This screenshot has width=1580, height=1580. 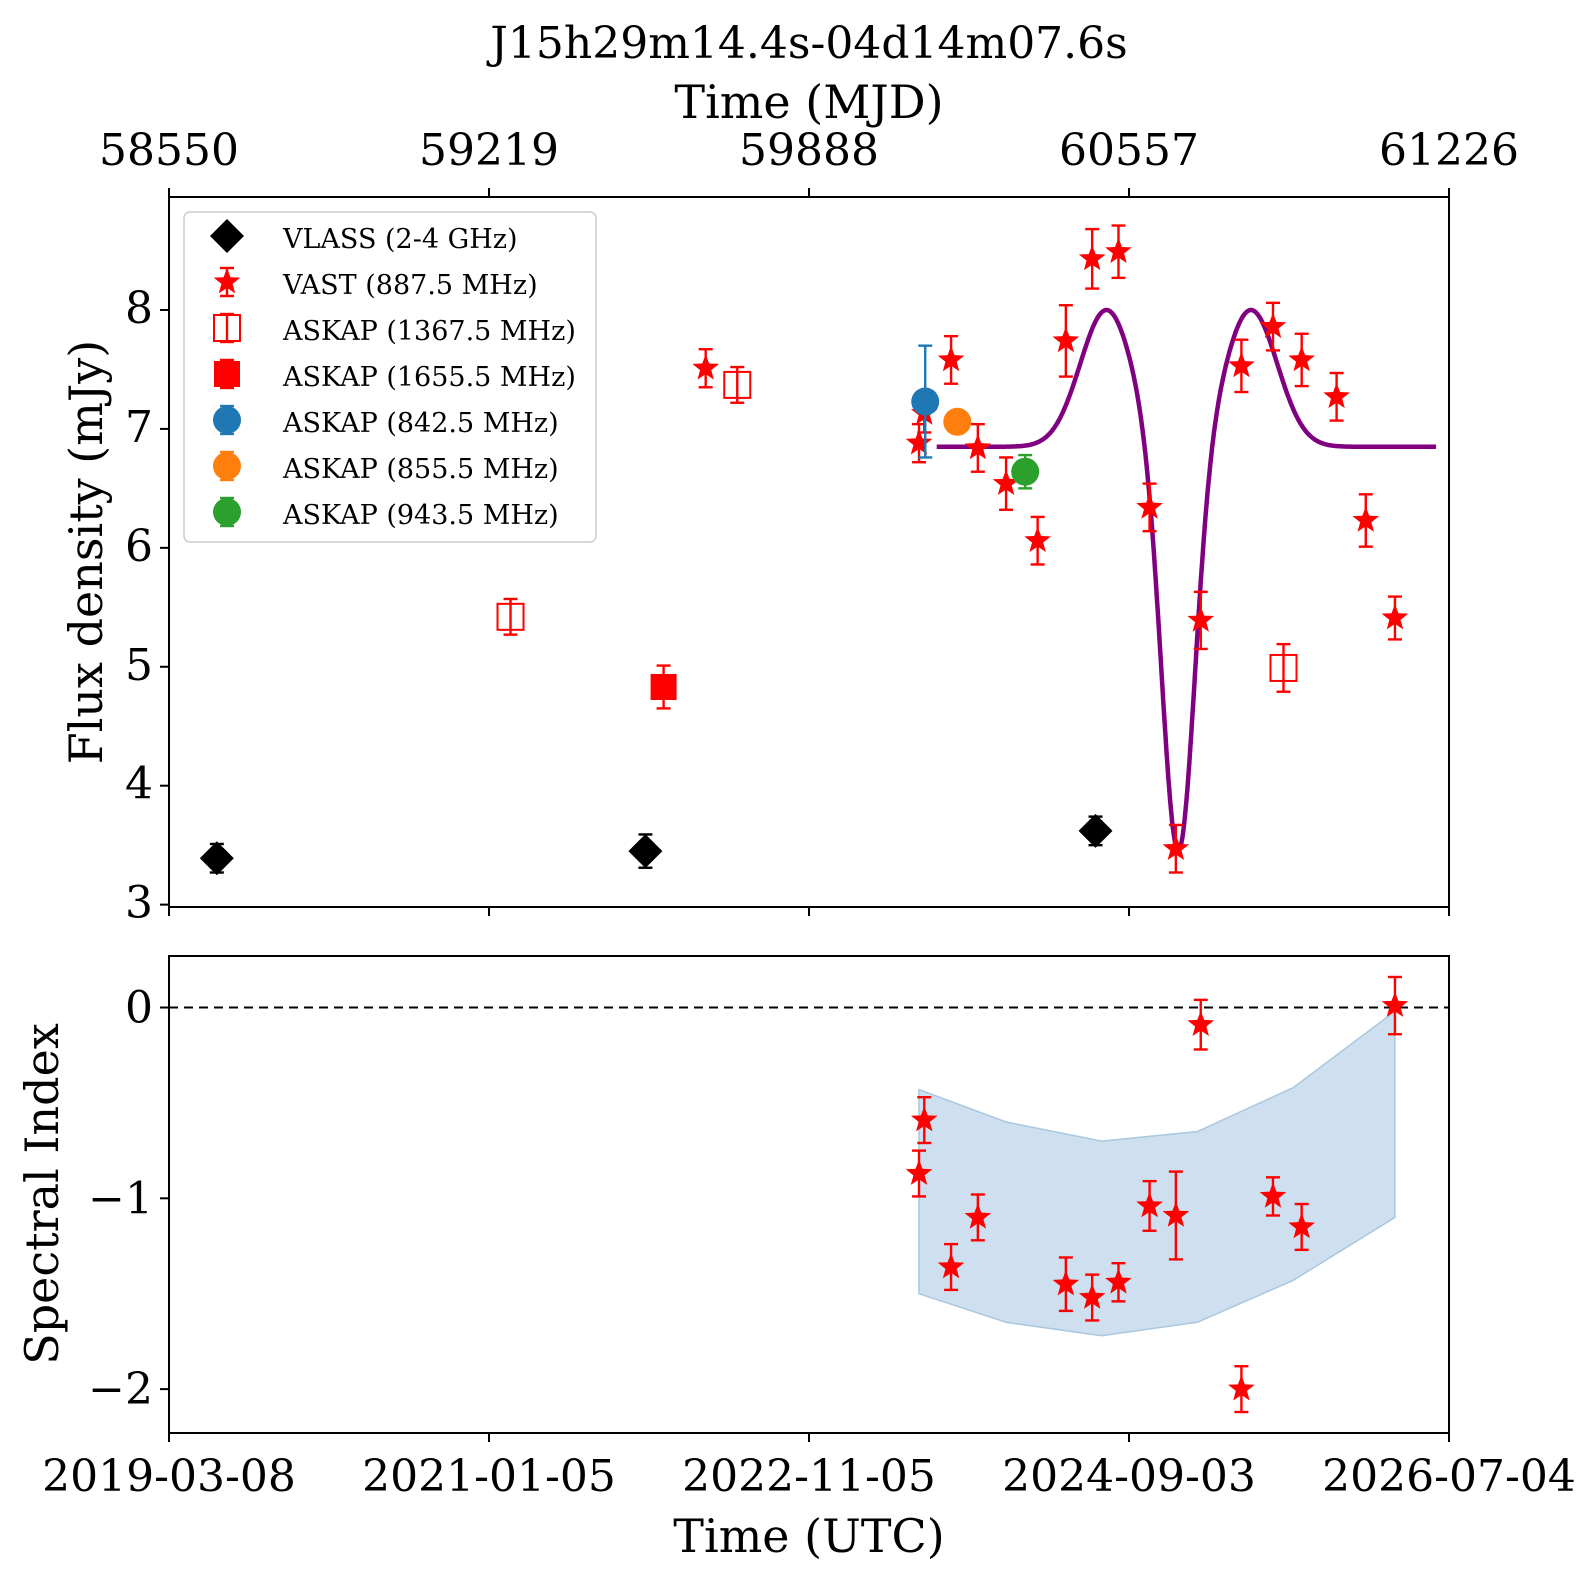 I want to click on model-curve-layer, so click(x=1186, y=580).